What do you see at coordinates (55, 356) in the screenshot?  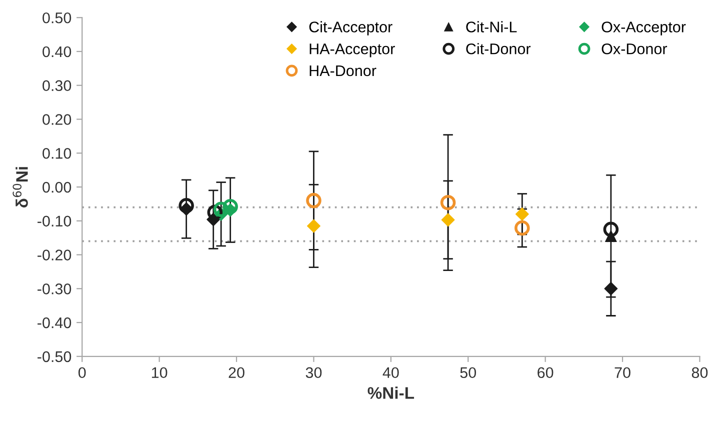 I see `y-tick-label: -0.50` at bounding box center [55, 356].